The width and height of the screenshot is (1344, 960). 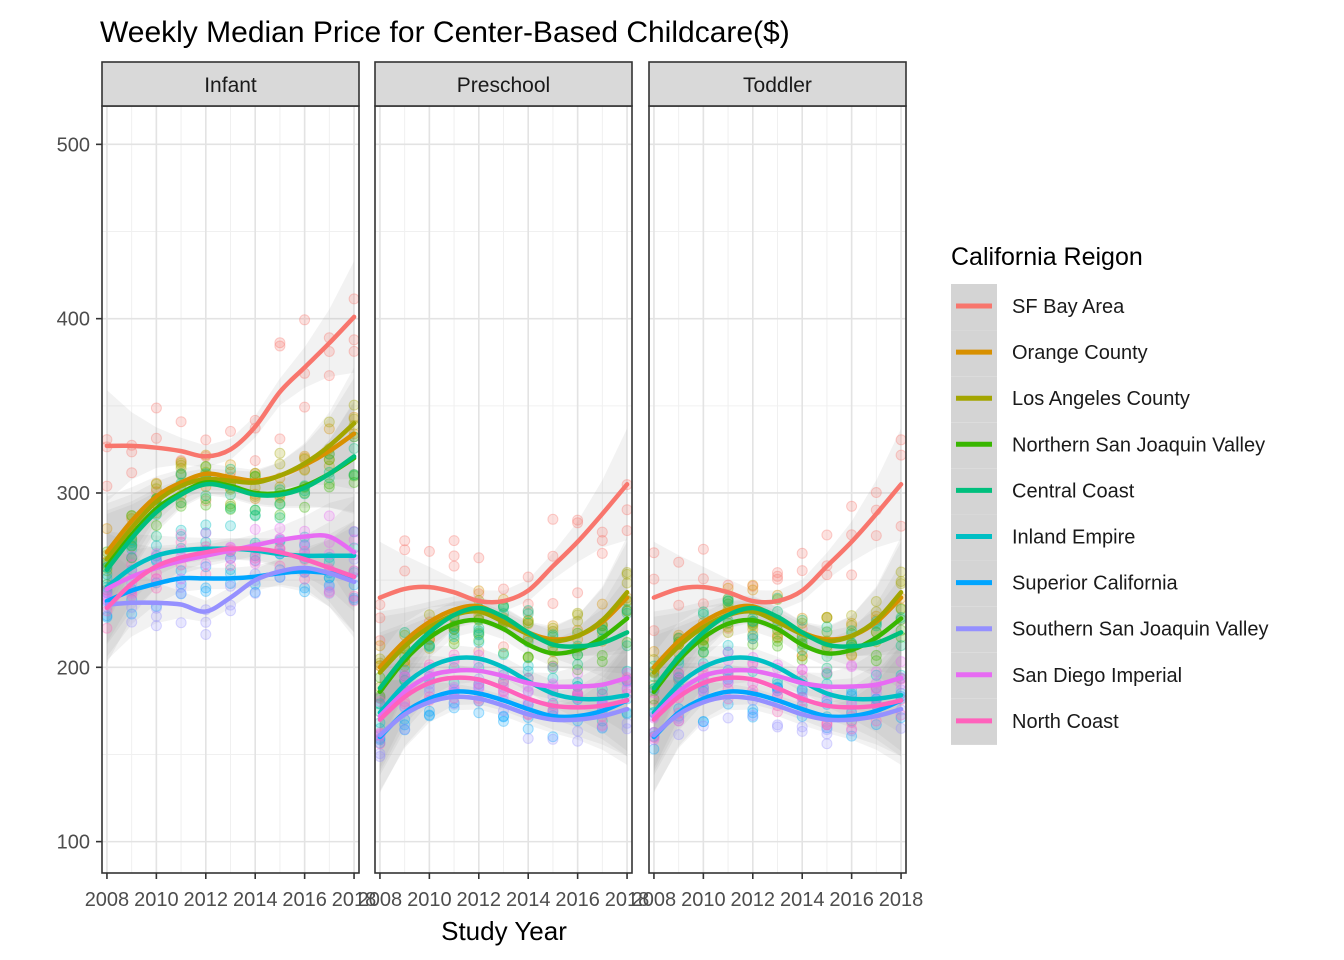 What do you see at coordinates (654, 900) in the screenshot?
I see `x-tick-label: 2008` at bounding box center [654, 900].